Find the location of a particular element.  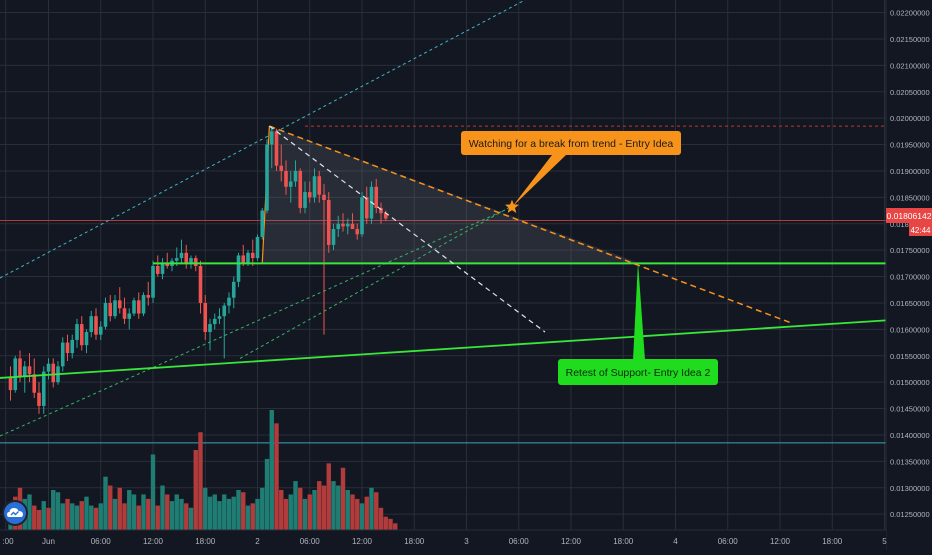

price-tick-label: 0.02200000 is located at coordinates (910, 13).